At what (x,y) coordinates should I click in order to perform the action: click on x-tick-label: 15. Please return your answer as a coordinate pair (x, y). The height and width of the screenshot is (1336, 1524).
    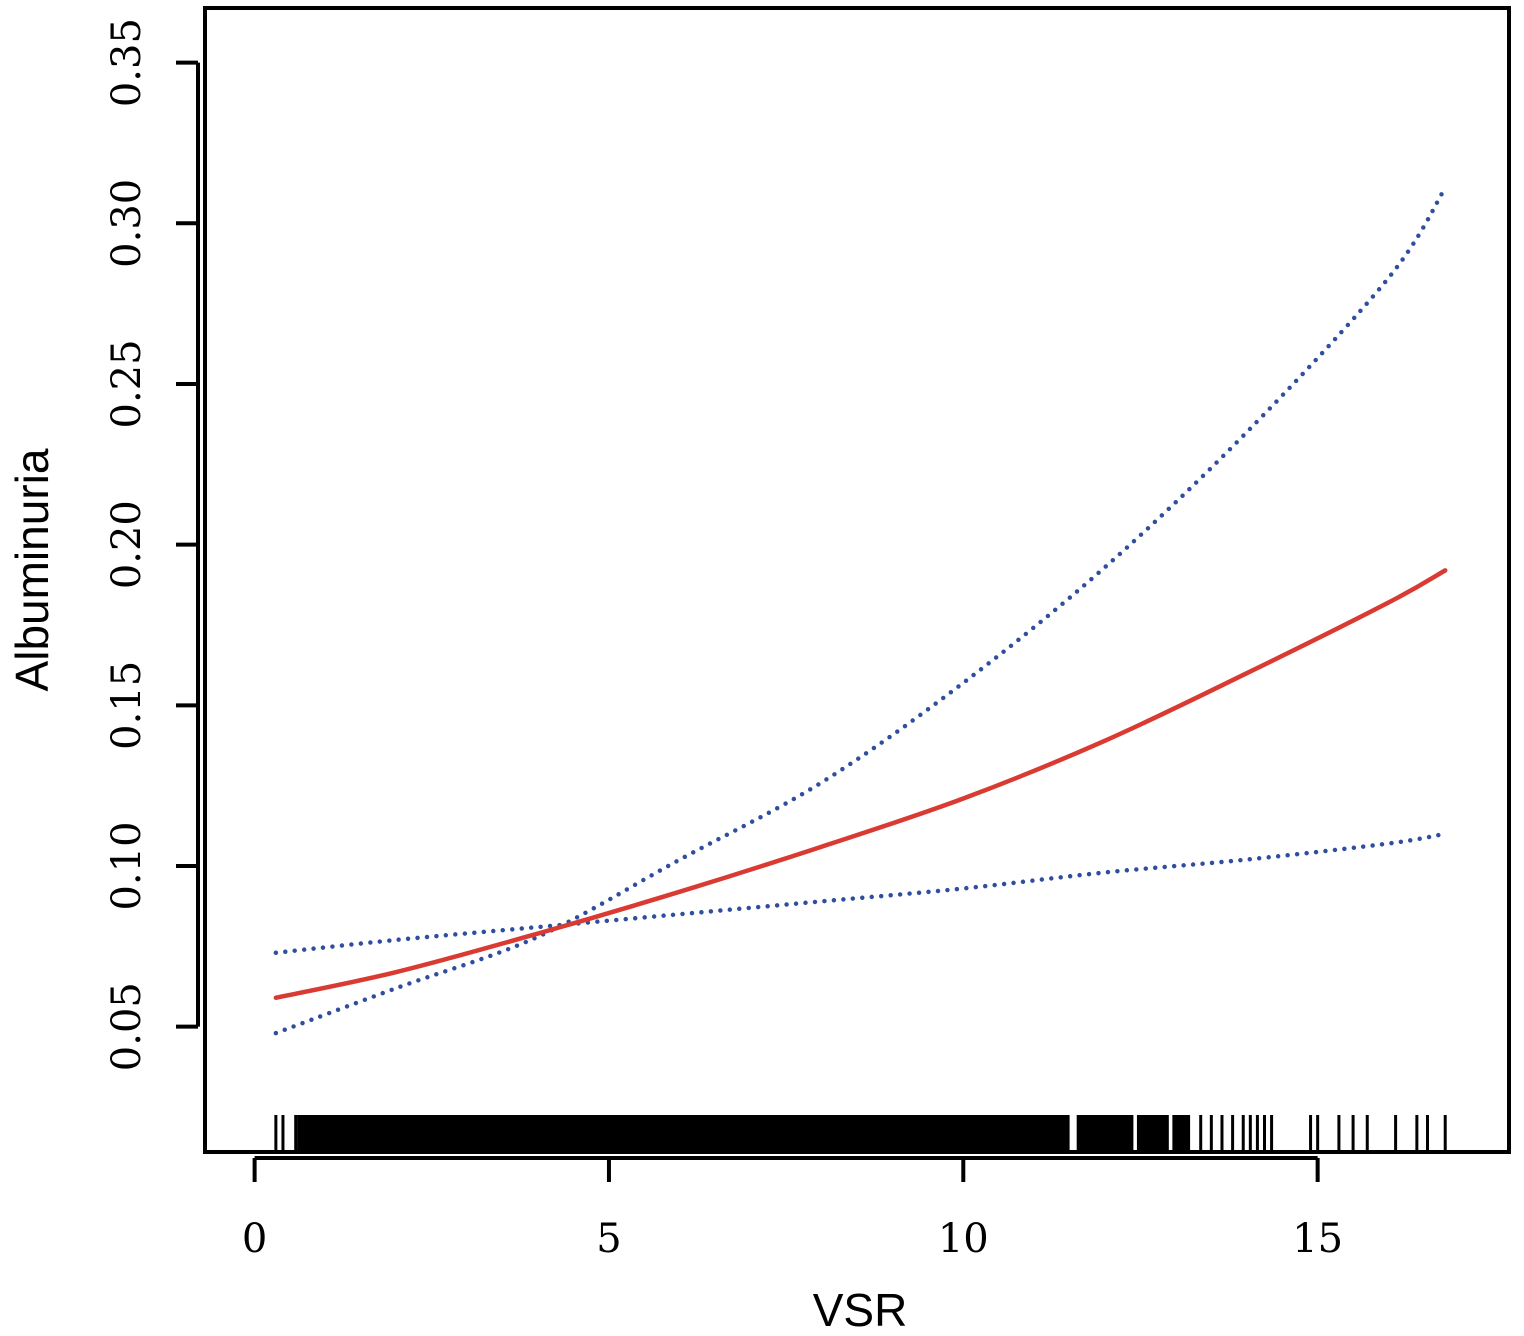
    Looking at the image, I should click on (1317, 1239).